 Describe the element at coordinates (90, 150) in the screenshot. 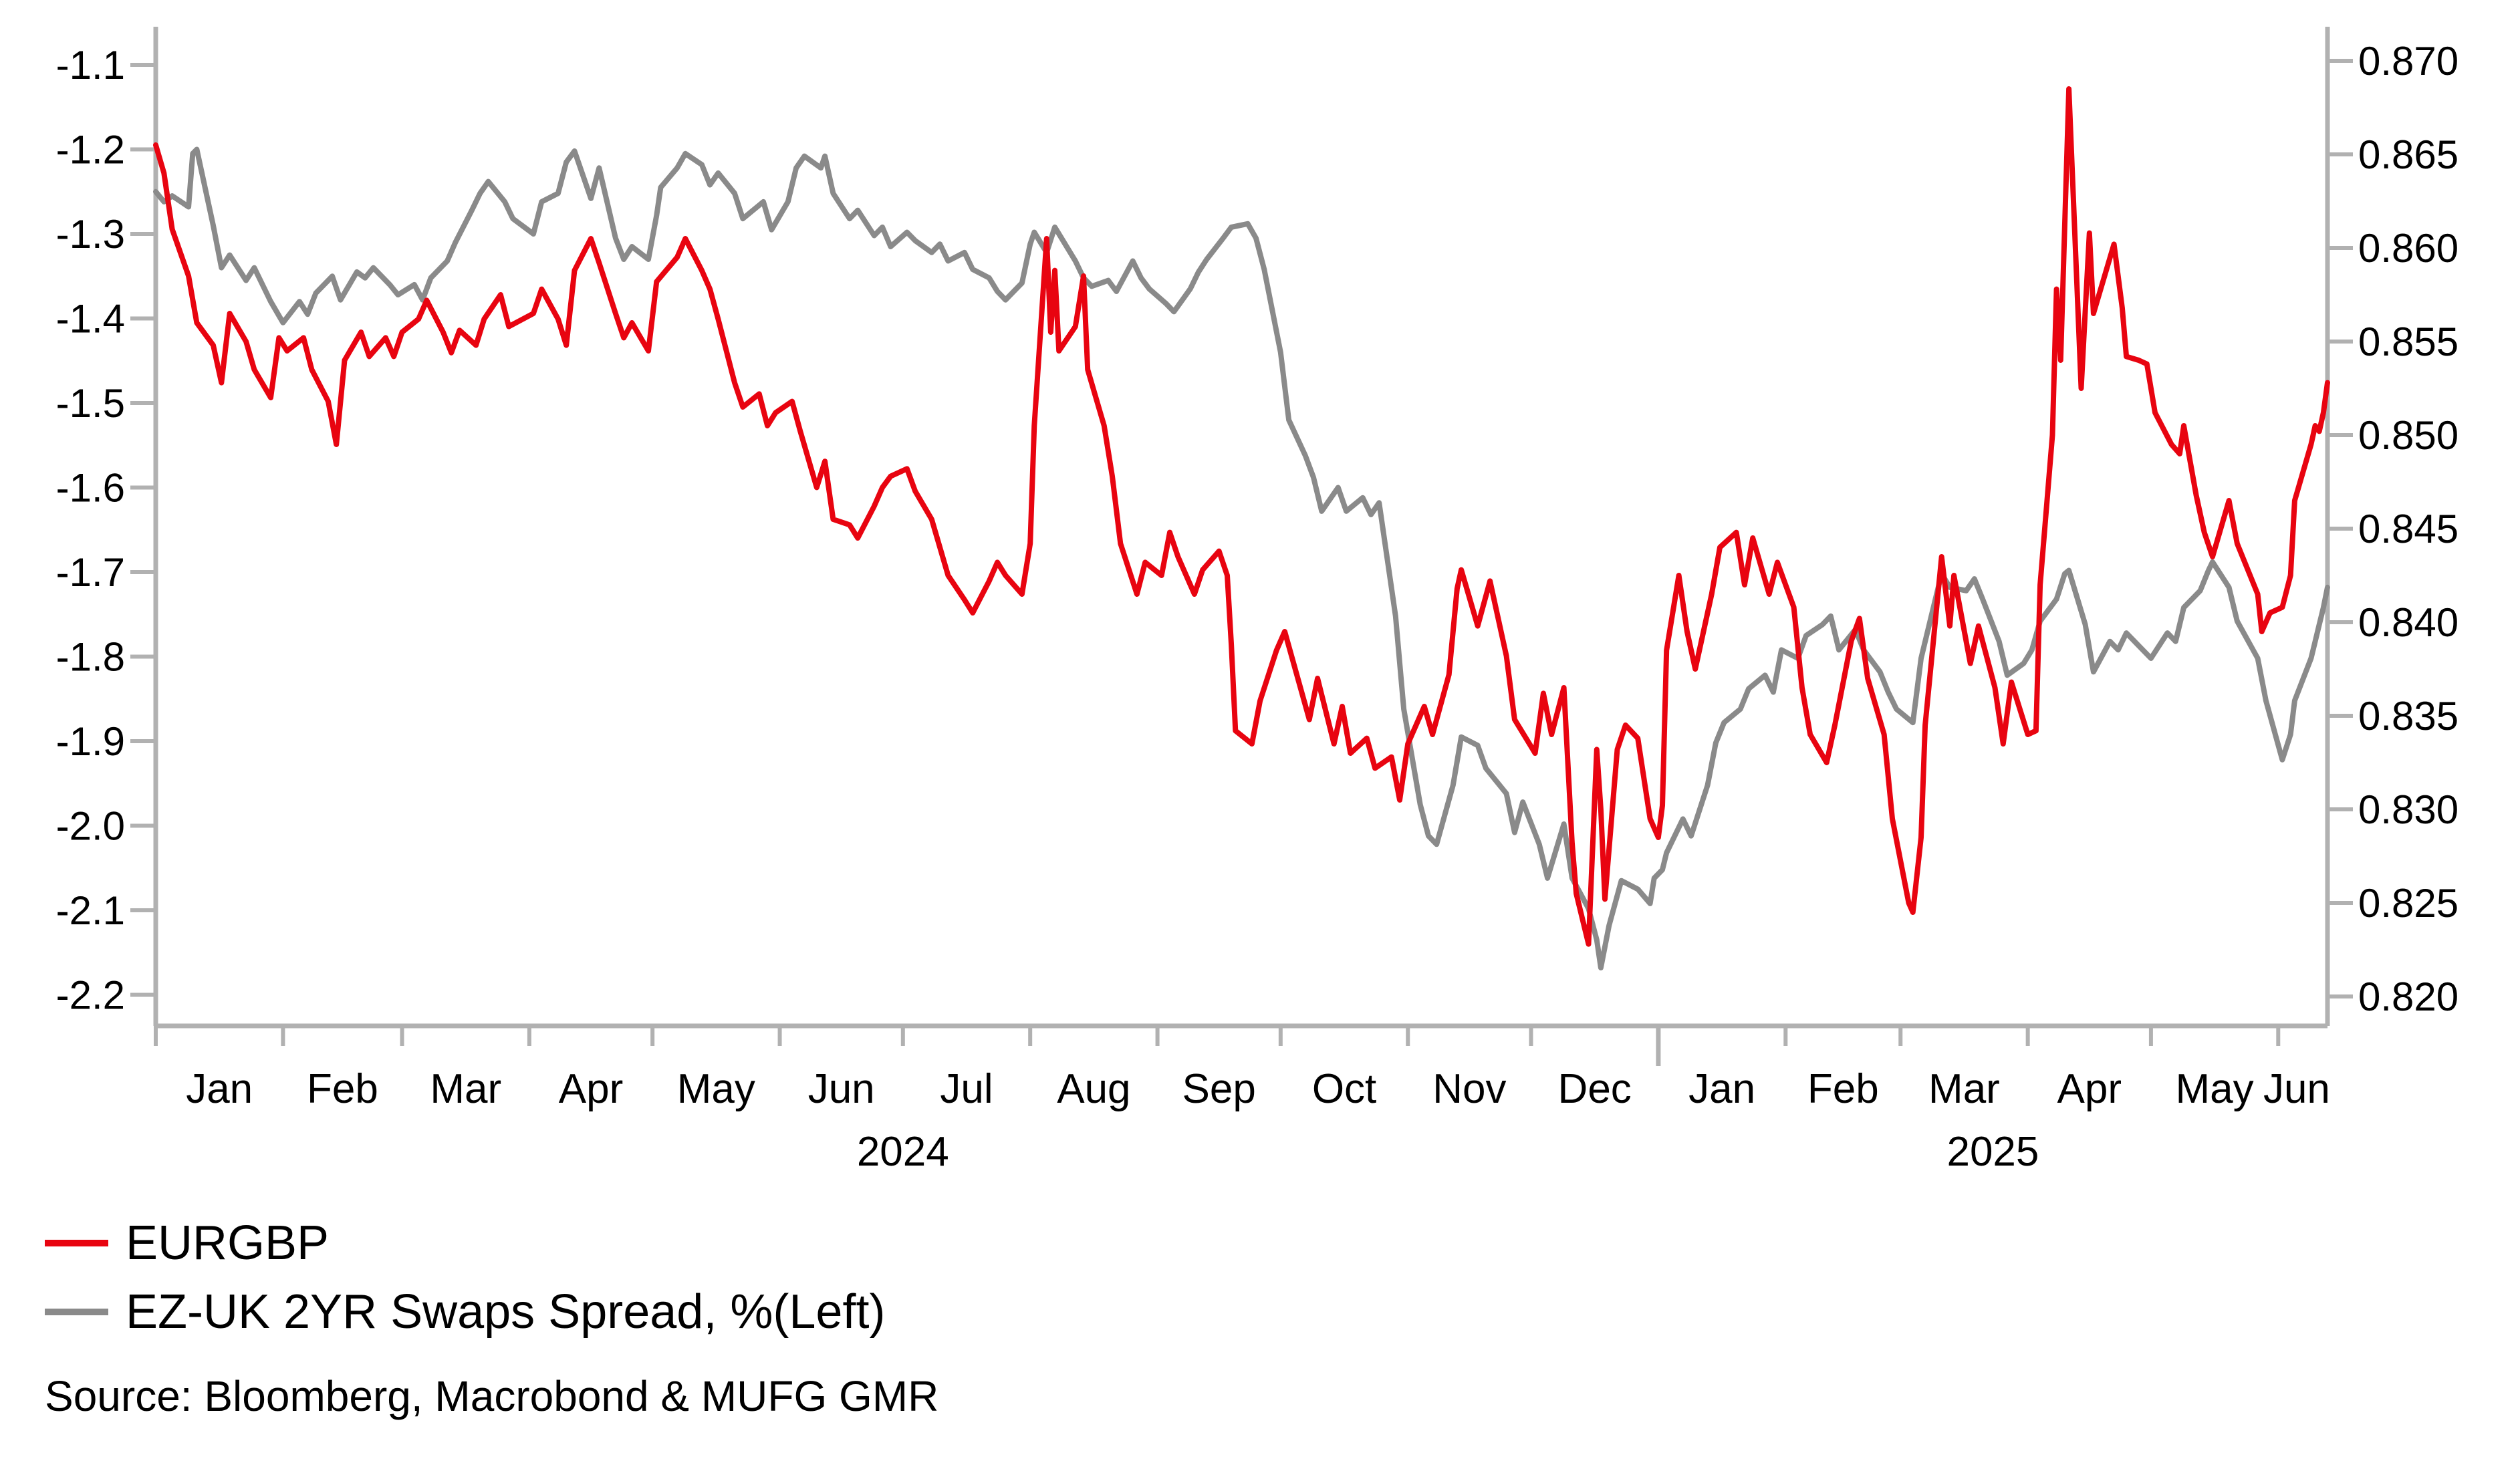

I see `left-axis-tick-label: -1.2` at that location.